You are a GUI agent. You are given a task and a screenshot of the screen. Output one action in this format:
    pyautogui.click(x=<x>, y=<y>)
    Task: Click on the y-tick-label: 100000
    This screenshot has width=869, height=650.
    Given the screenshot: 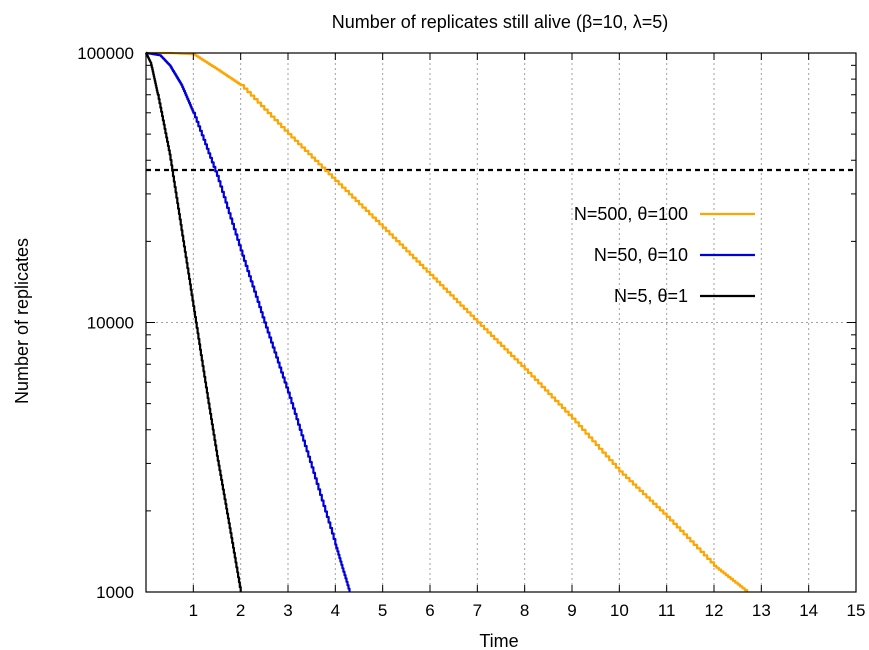 What is the action you would take?
    pyautogui.click(x=105, y=53)
    